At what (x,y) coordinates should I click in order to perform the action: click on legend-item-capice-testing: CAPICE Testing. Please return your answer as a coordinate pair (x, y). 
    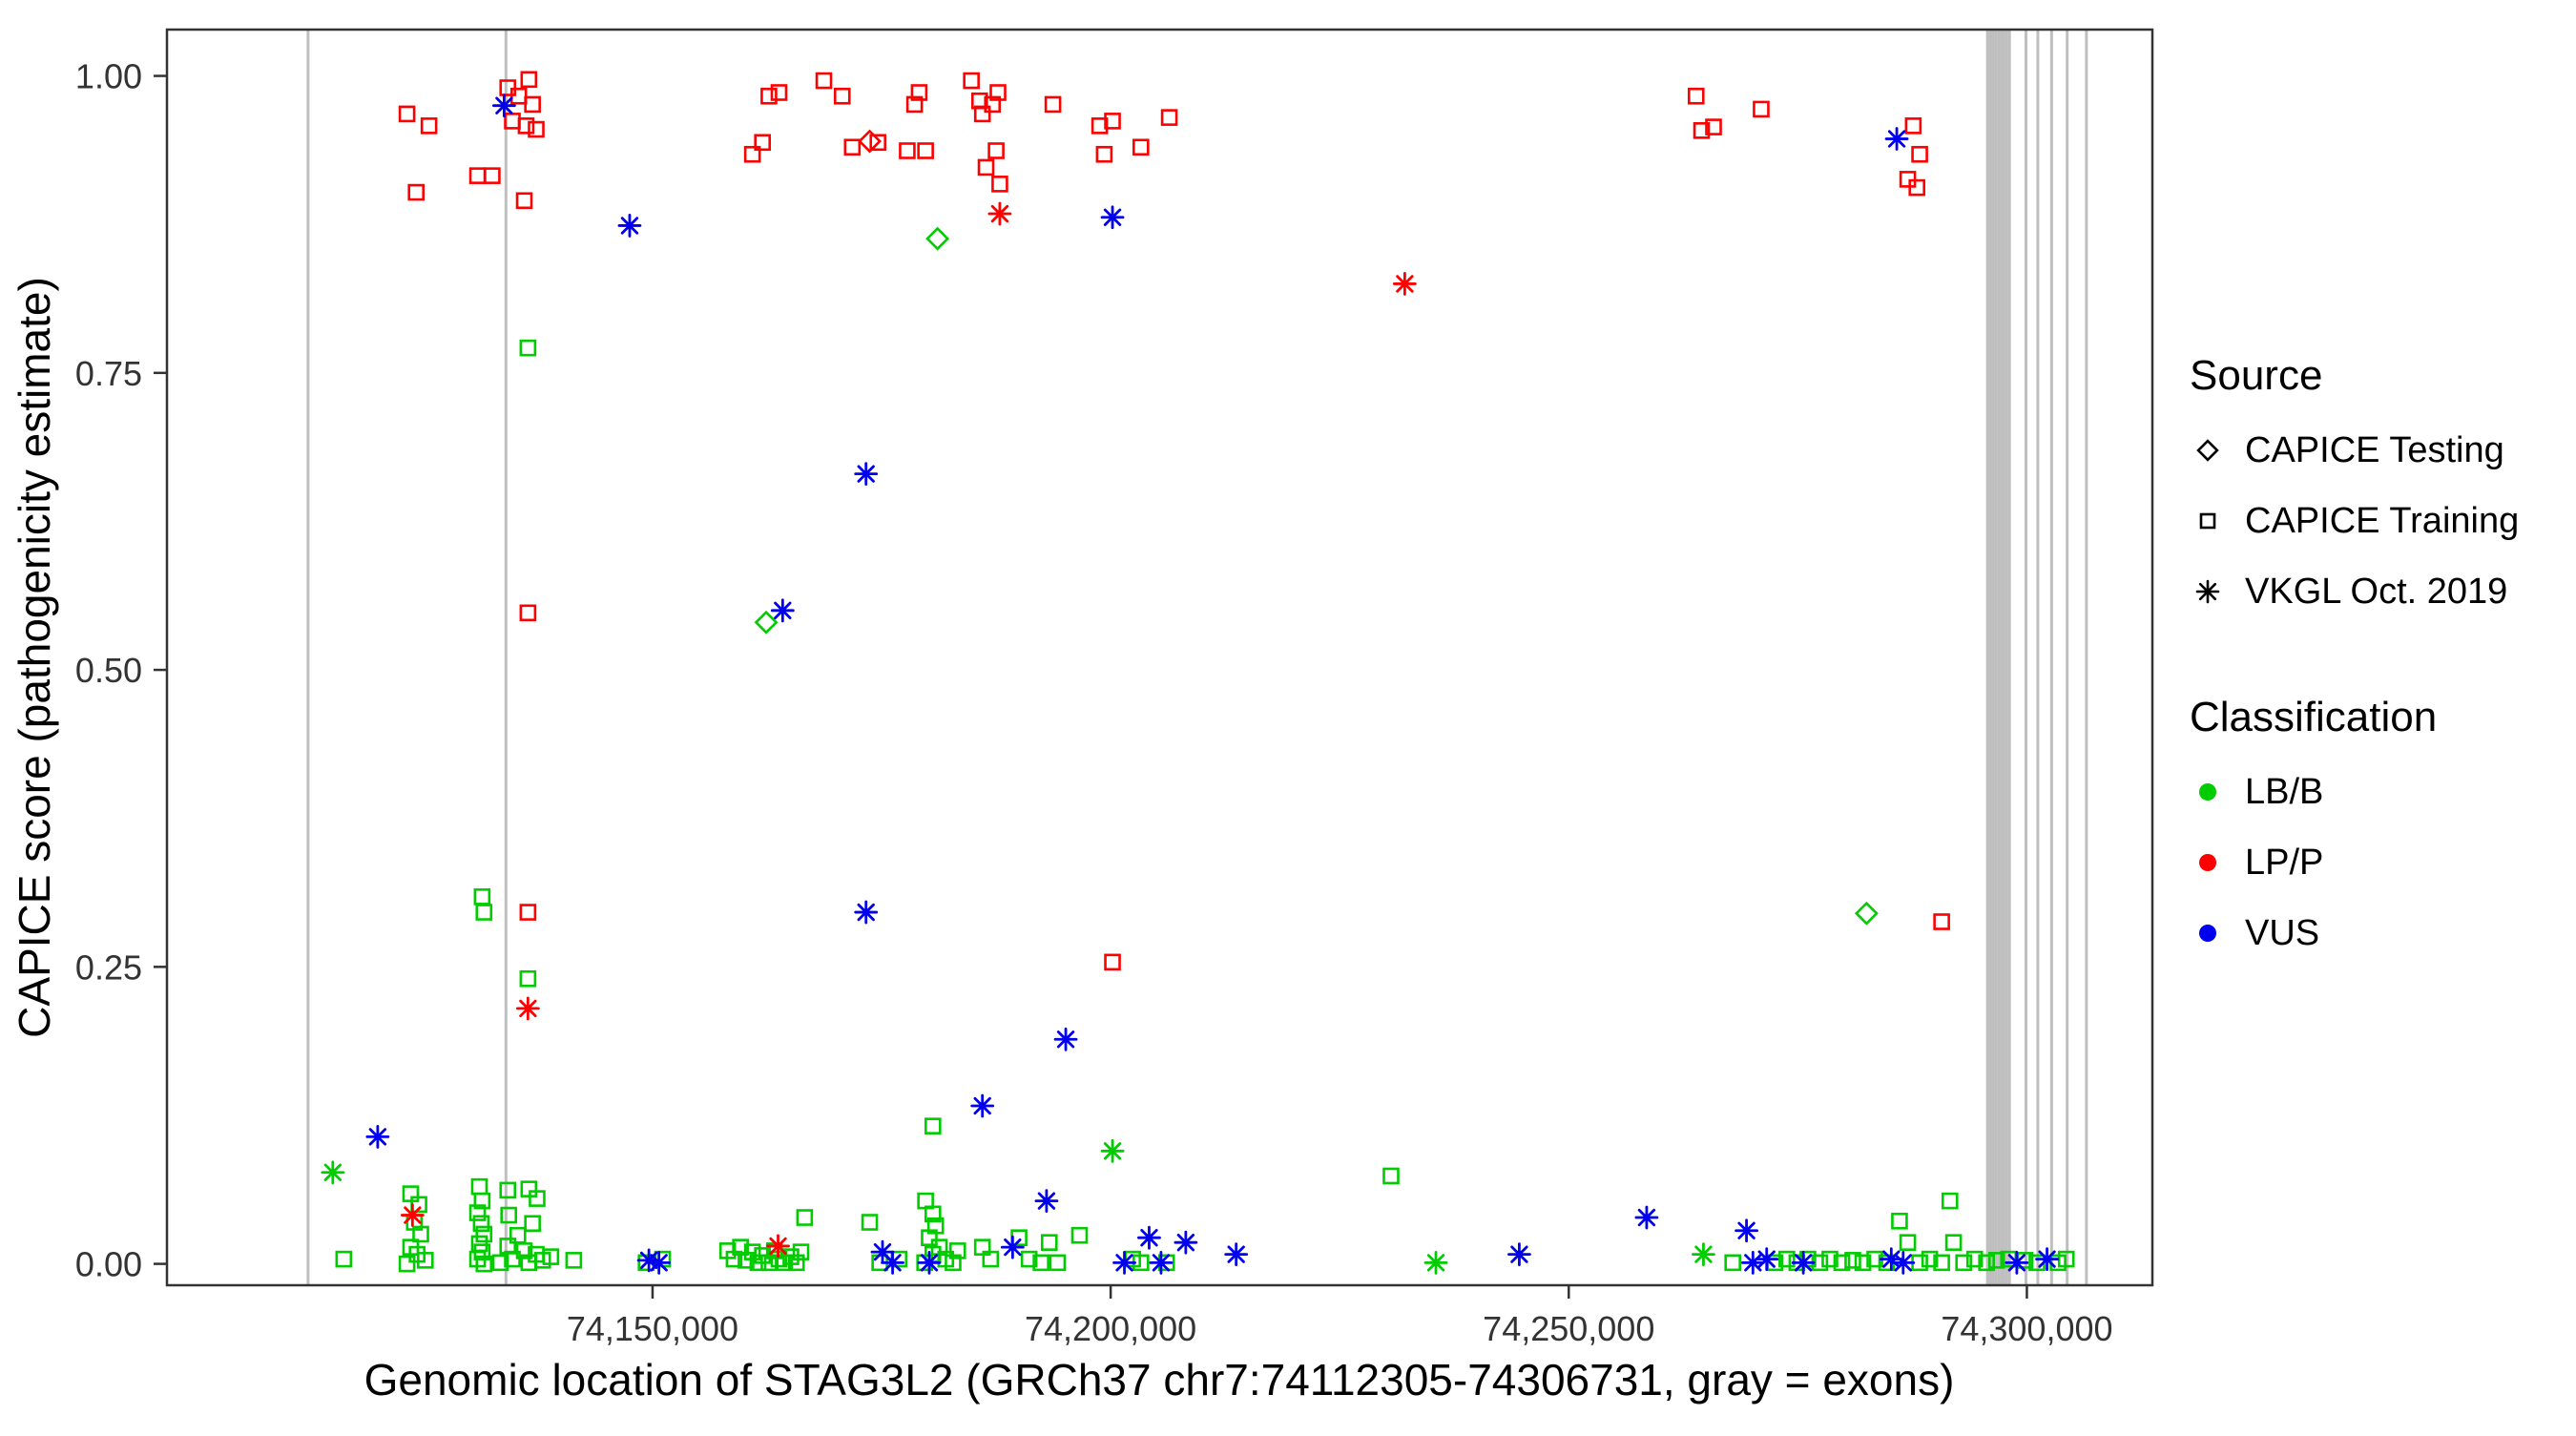
    Looking at the image, I should click on (2380, 450).